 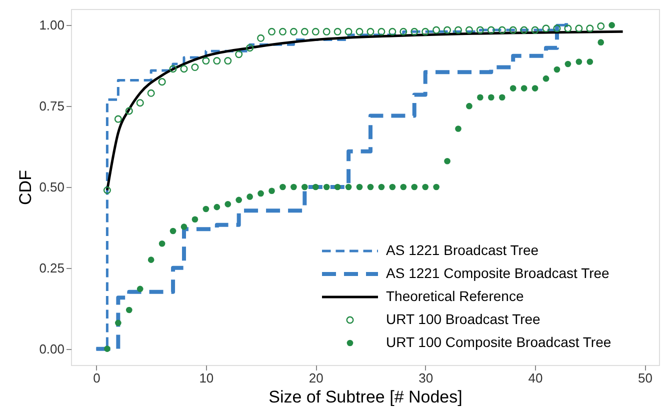 I want to click on legend-label: Theoretical Reference, so click(x=455, y=296).